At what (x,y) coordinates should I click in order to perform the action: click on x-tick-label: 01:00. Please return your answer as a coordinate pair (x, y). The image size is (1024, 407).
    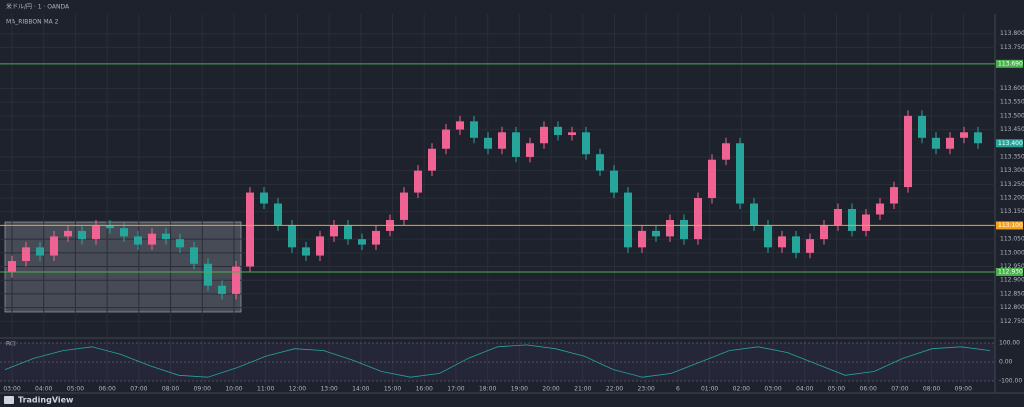
    Looking at the image, I should click on (709, 389).